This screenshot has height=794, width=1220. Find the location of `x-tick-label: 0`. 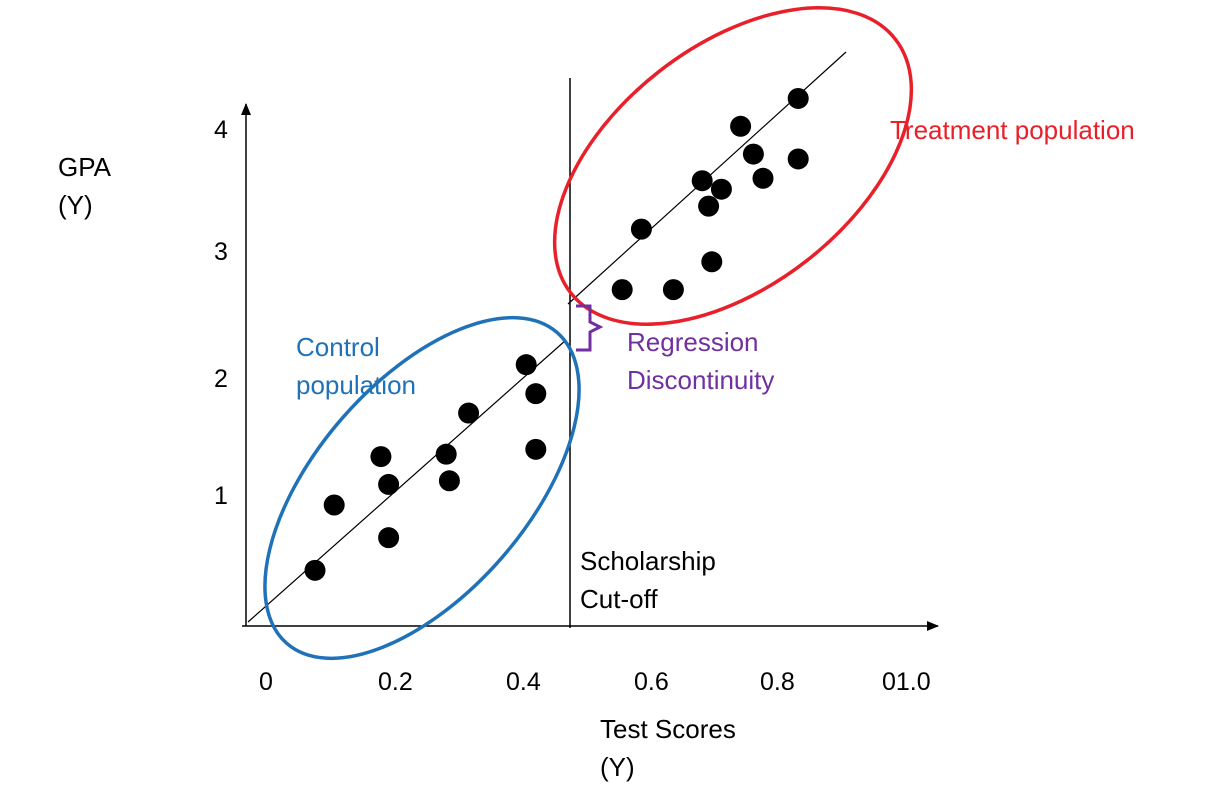

x-tick-label: 0 is located at coordinates (266, 682).